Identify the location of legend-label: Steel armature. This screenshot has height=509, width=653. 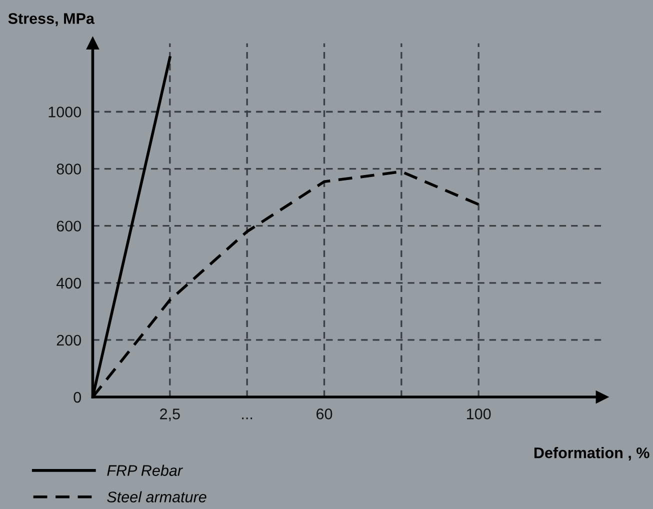
(156, 496).